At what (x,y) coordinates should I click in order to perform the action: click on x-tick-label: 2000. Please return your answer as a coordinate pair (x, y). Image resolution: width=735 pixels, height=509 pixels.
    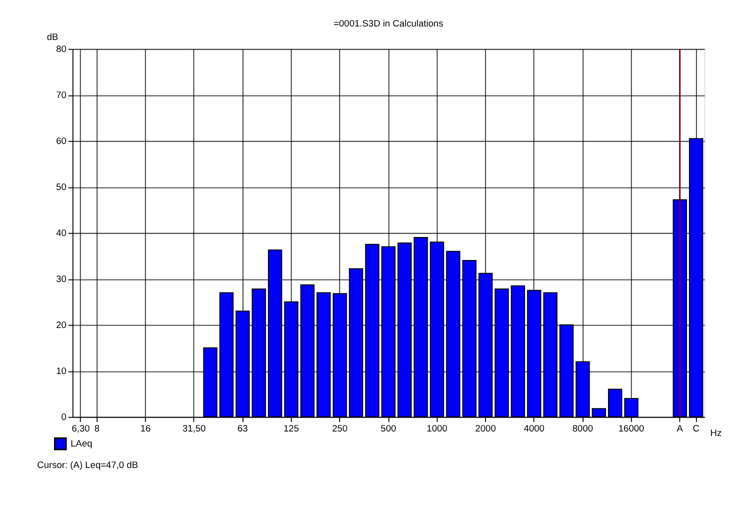
    Looking at the image, I should click on (485, 428).